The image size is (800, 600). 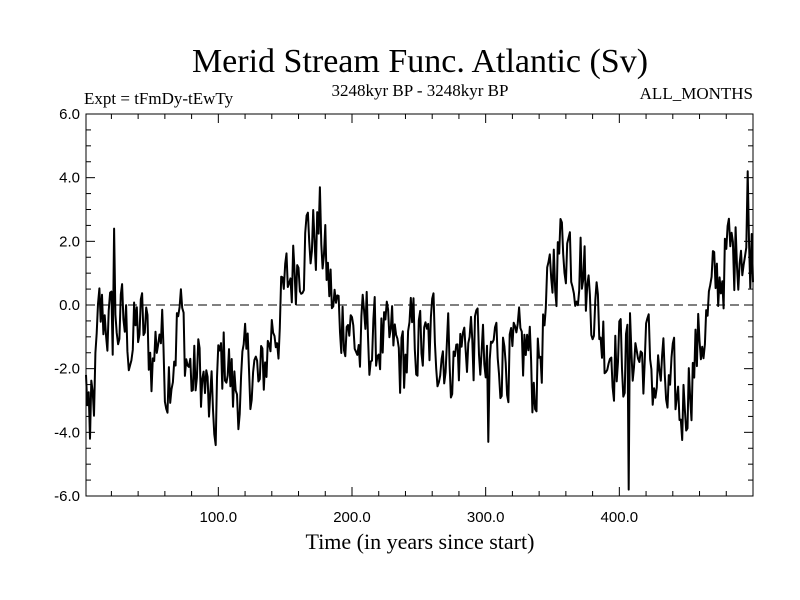 What do you see at coordinates (69, 178) in the screenshot?
I see `y-tick-label: 4.0` at bounding box center [69, 178].